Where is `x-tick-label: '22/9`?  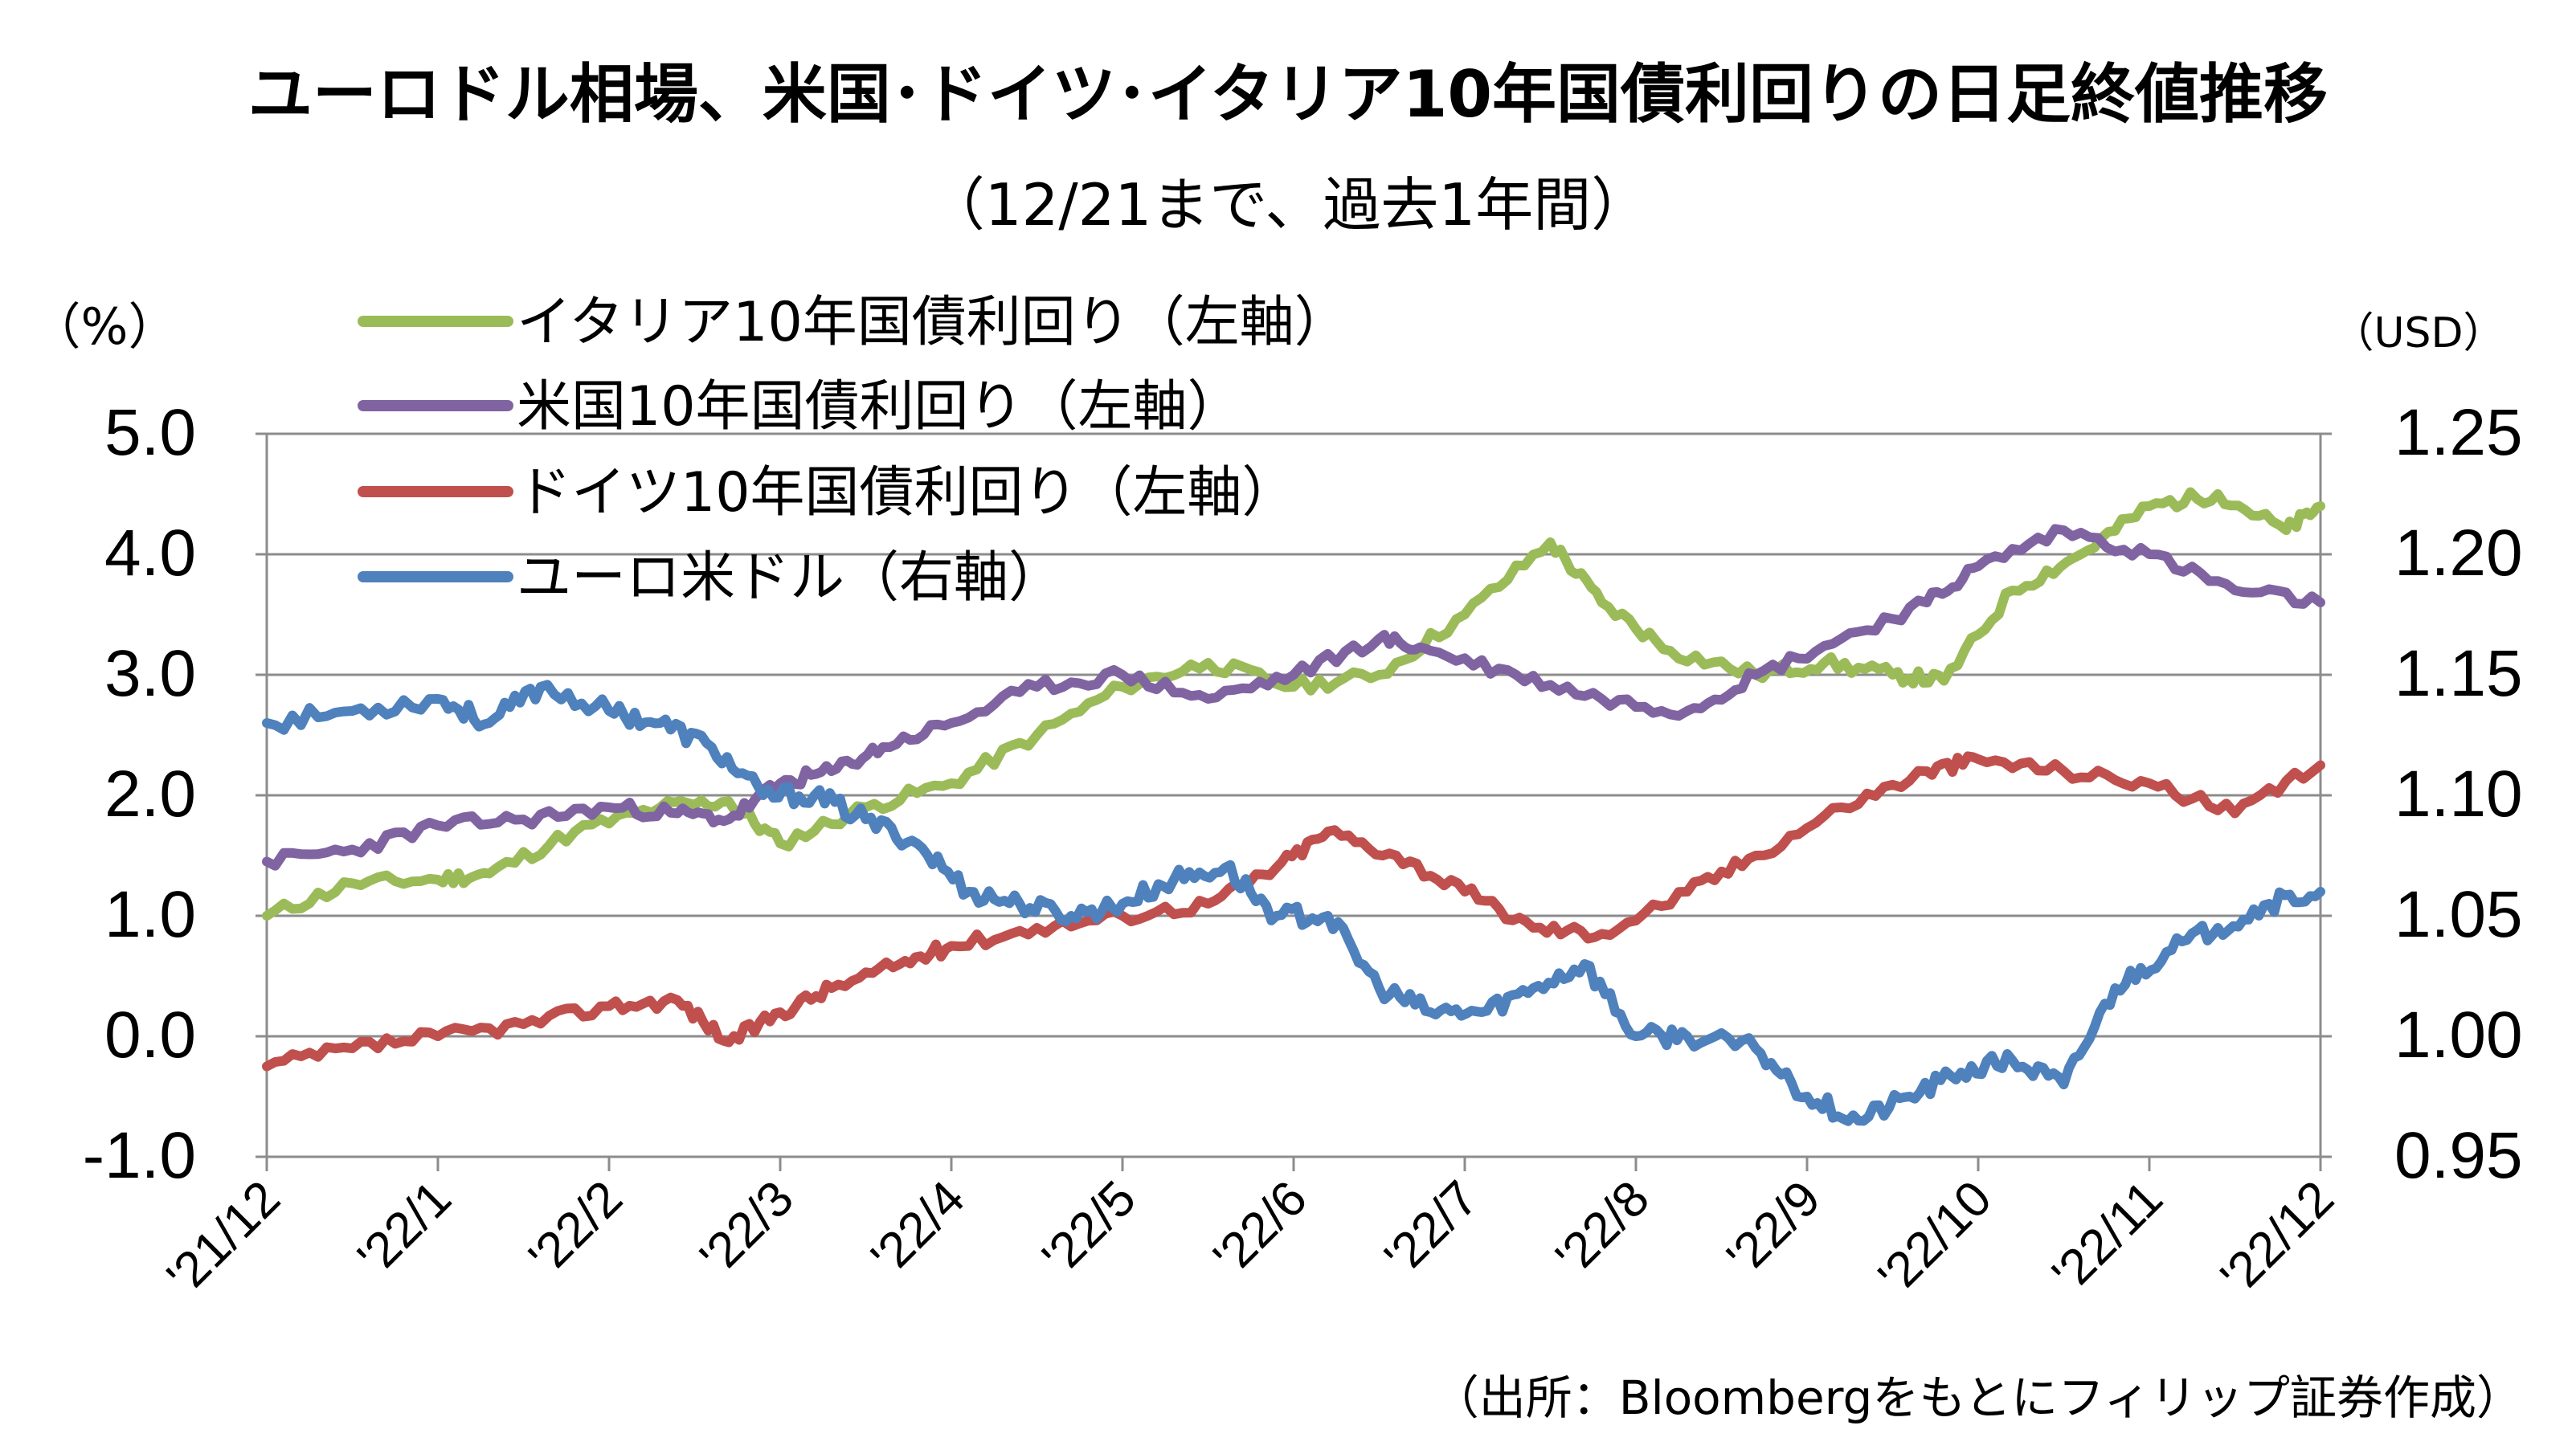
x-tick-label: '22/9 is located at coordinates (1773, 1227).